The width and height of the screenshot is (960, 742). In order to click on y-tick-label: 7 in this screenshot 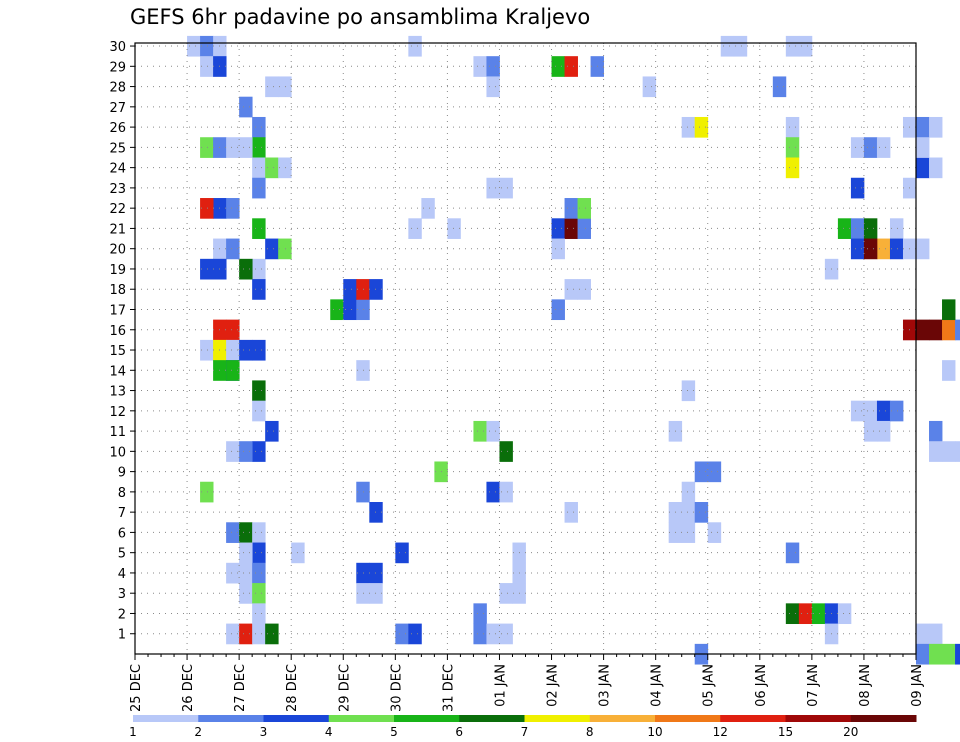, I will do `click(122, 513)`.